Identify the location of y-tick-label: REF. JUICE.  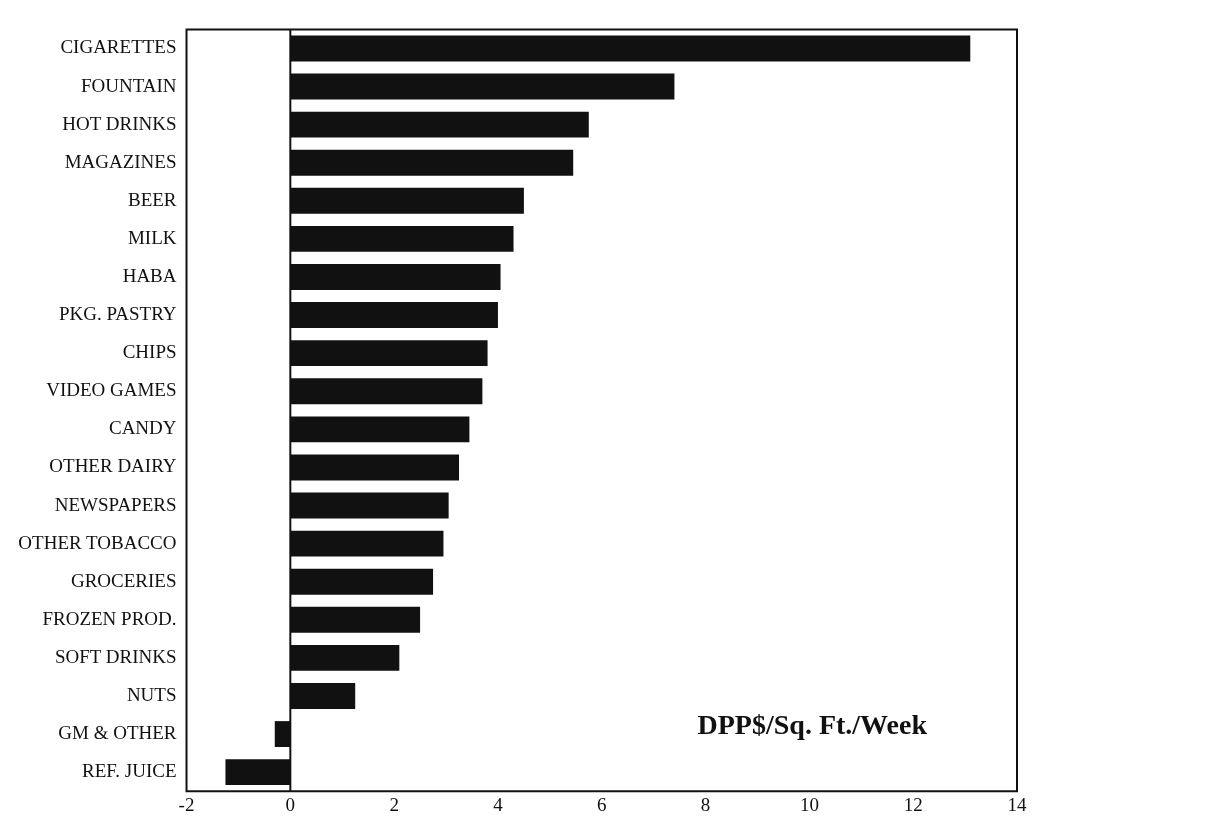
(129, 771).